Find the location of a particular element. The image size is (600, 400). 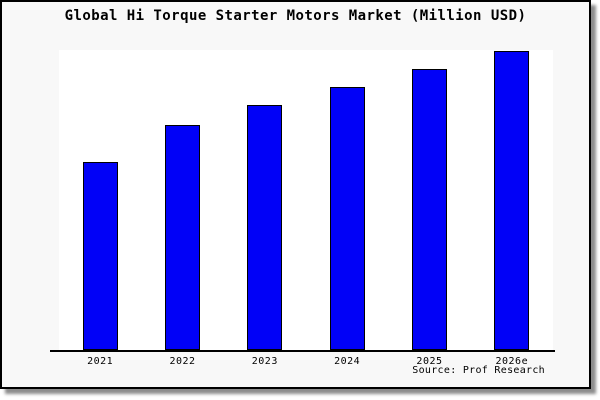

bar-2022 is located at coordinates (182, 237).